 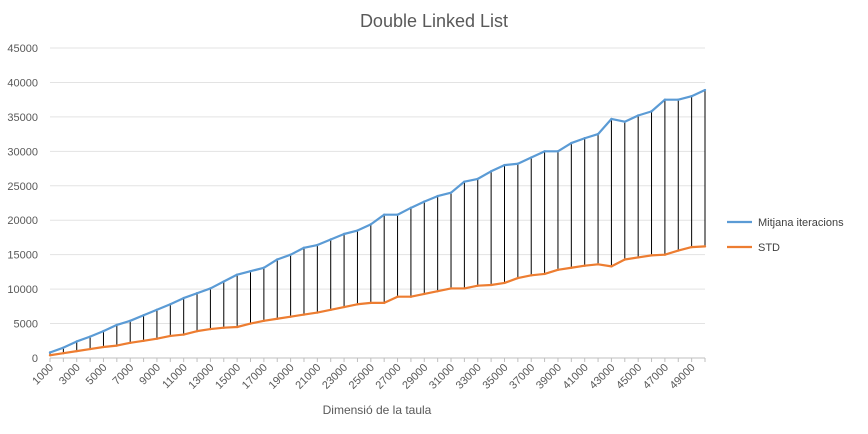 I want to click on x-tick-label: 31000, so click(x=442, y=377).